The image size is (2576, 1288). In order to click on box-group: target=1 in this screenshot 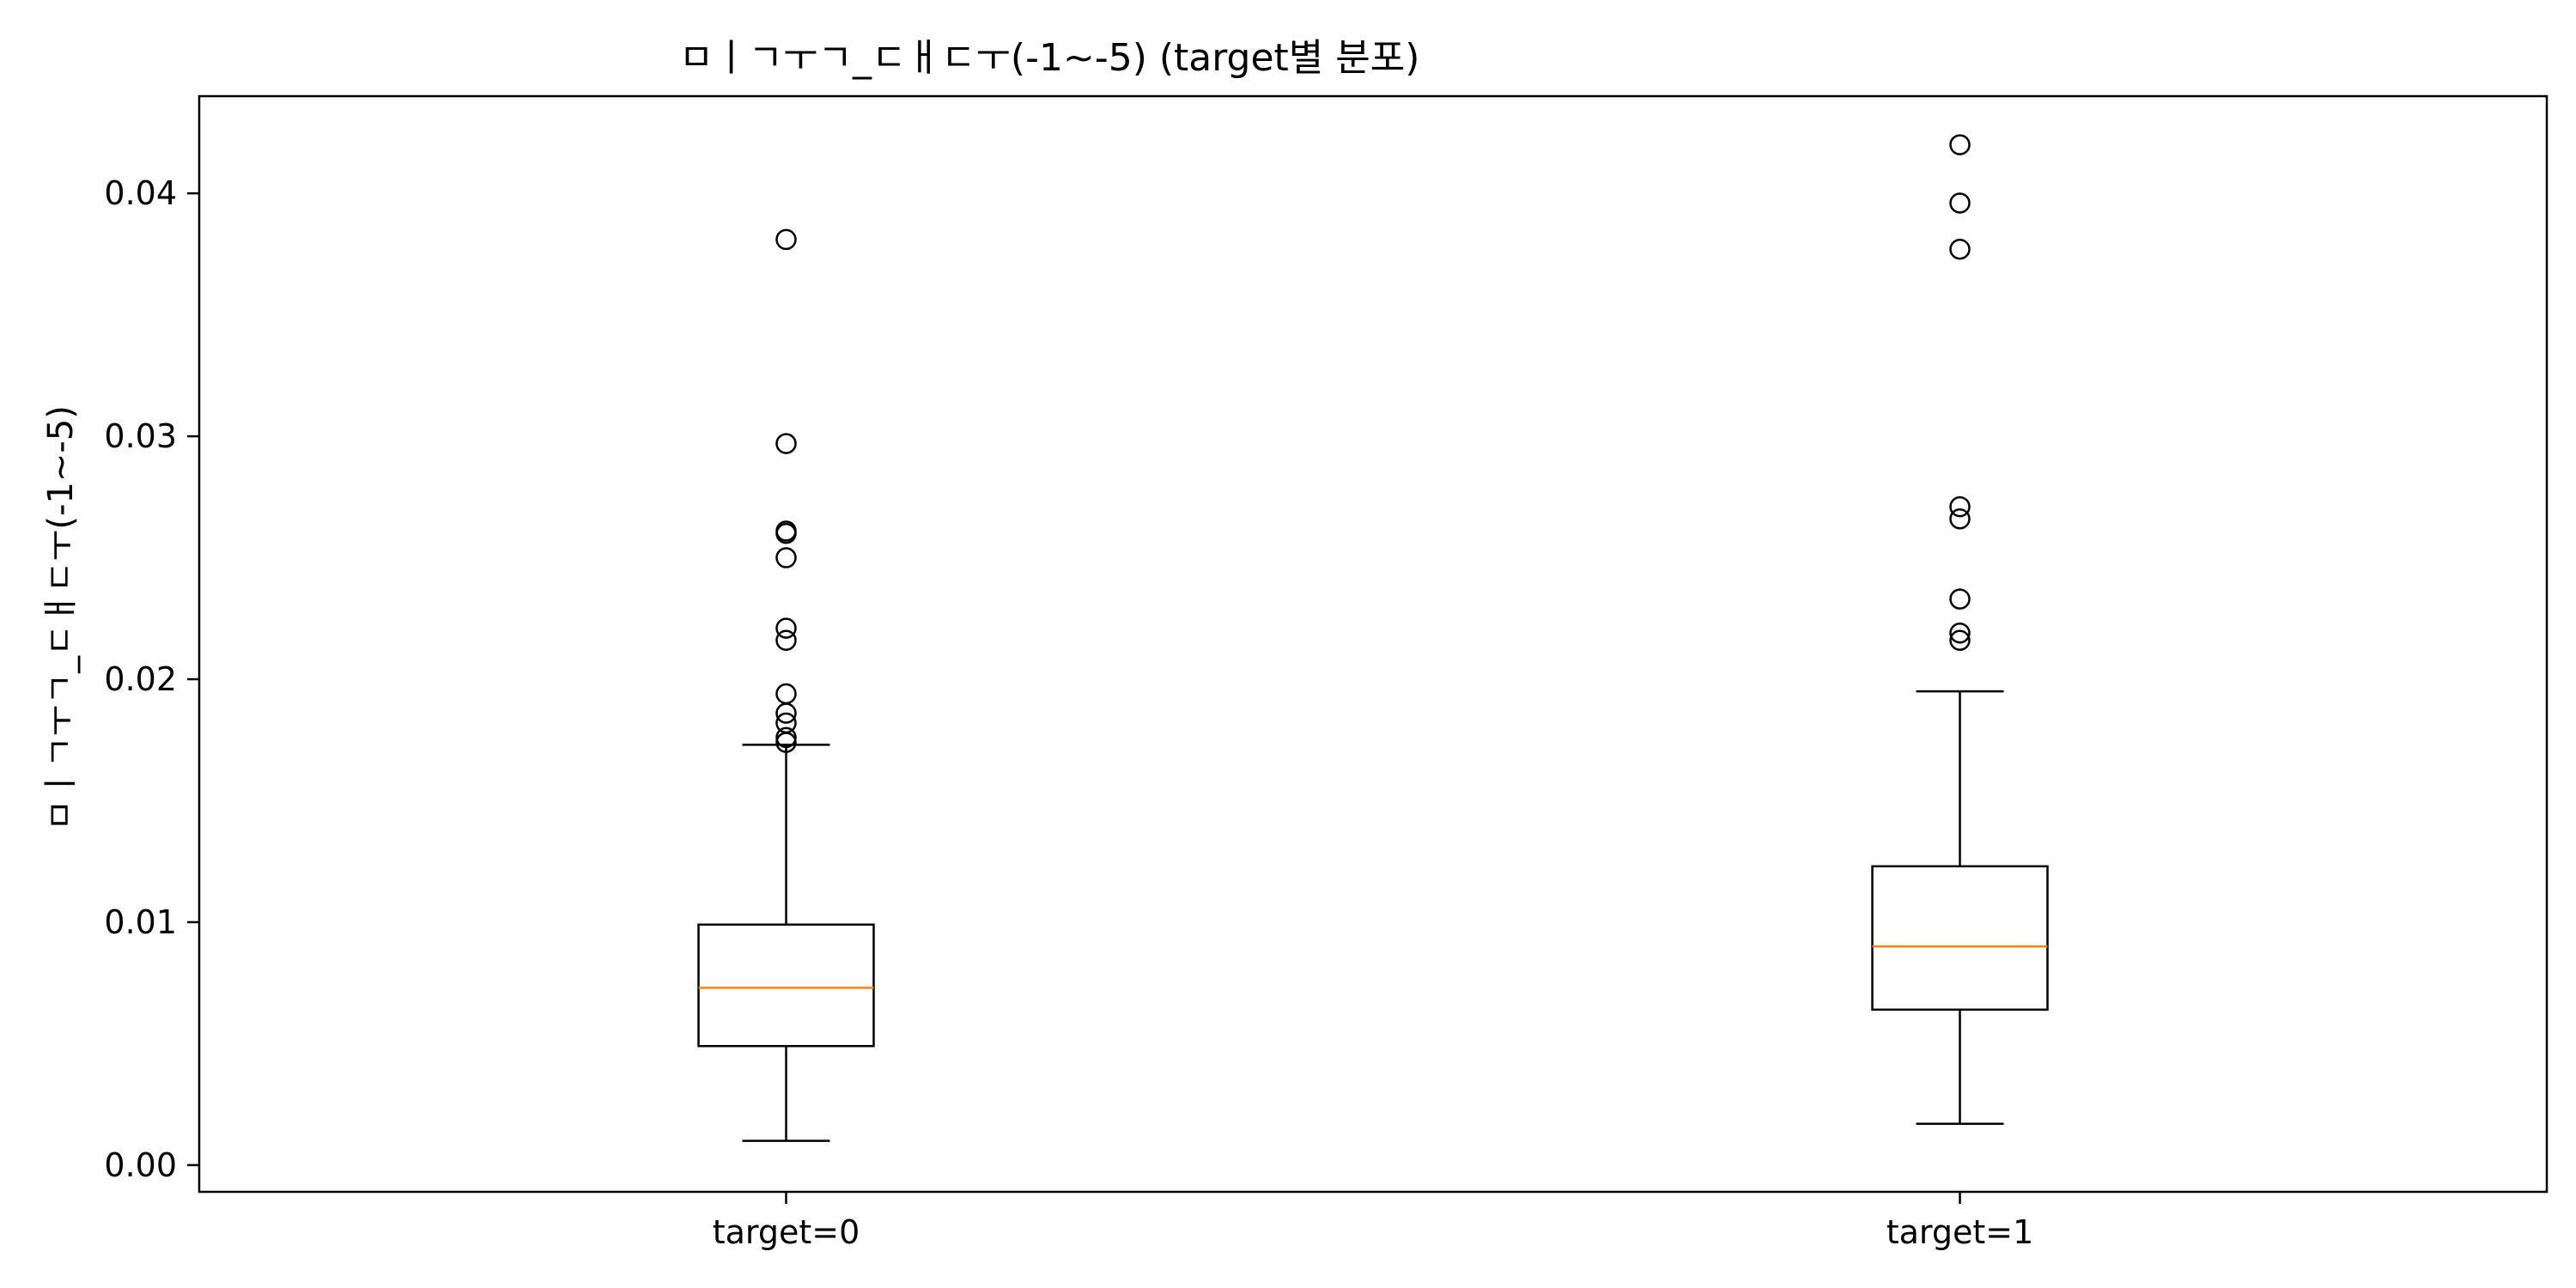, I will do `click(1960, 693)`.